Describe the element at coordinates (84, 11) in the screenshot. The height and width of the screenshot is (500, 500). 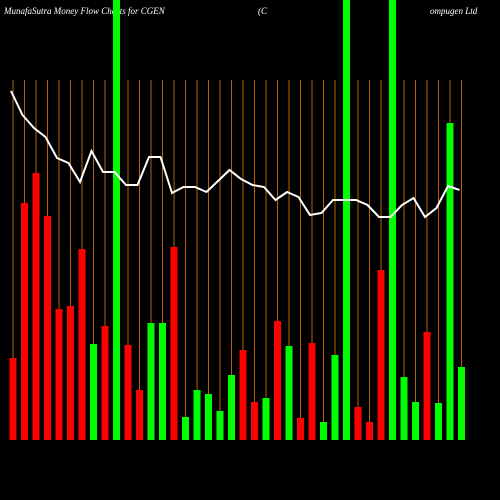
I see `chart-title: MunafaSutra Money Flow Charts for CGEN` at that location.